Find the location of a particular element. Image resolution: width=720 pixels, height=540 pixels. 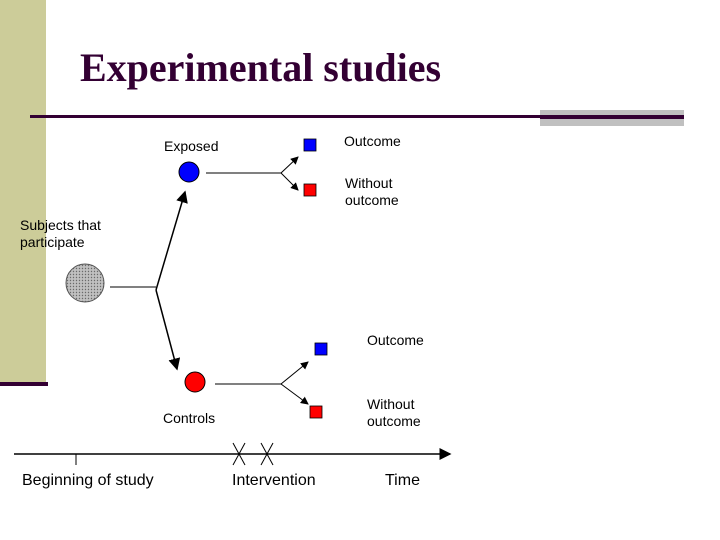

exposed-circle is located at coordinates (189, 172).